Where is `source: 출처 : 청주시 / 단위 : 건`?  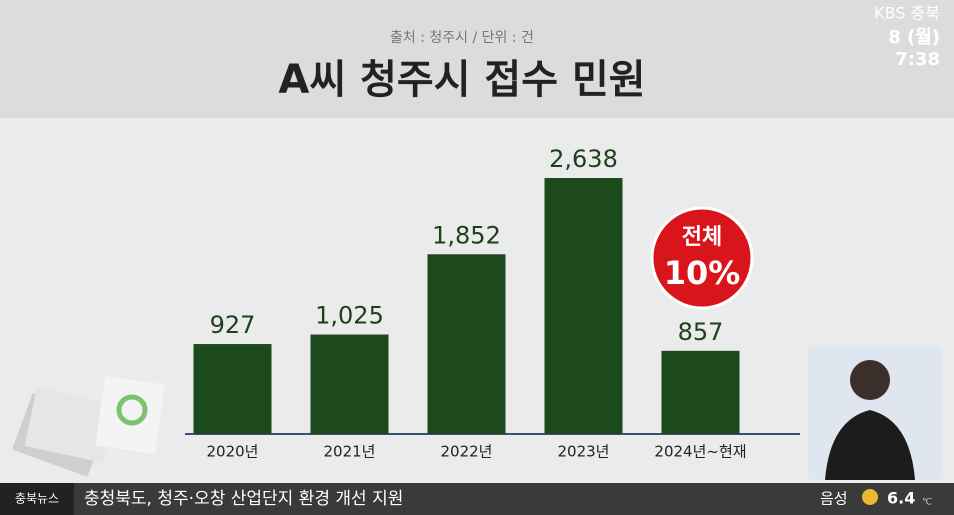 source: 출처 : 청주시 / 단위 : 건 is located at coordinates (462, 38).